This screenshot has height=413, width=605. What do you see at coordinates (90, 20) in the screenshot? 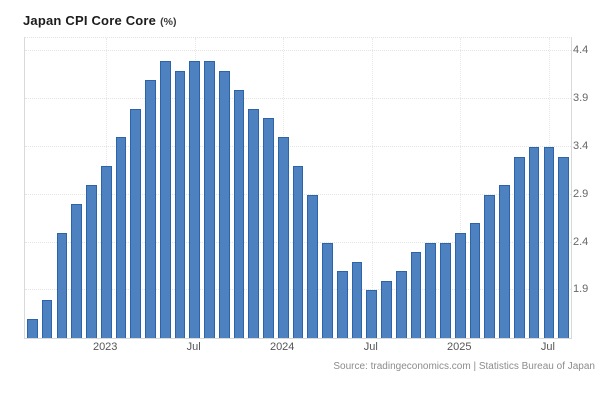
I see `chart-title-text: Japan CPI Core Core` at bounding box center [90, 20].